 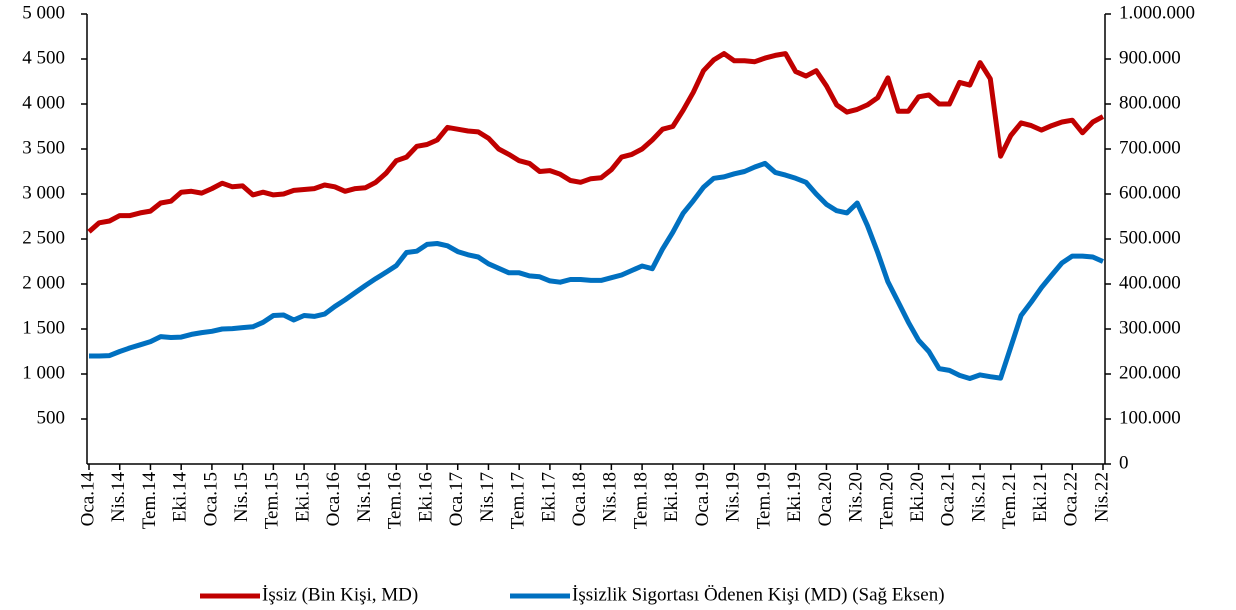 I want to click on x-tick-label: Tem.18, so click(x=640, y=500).